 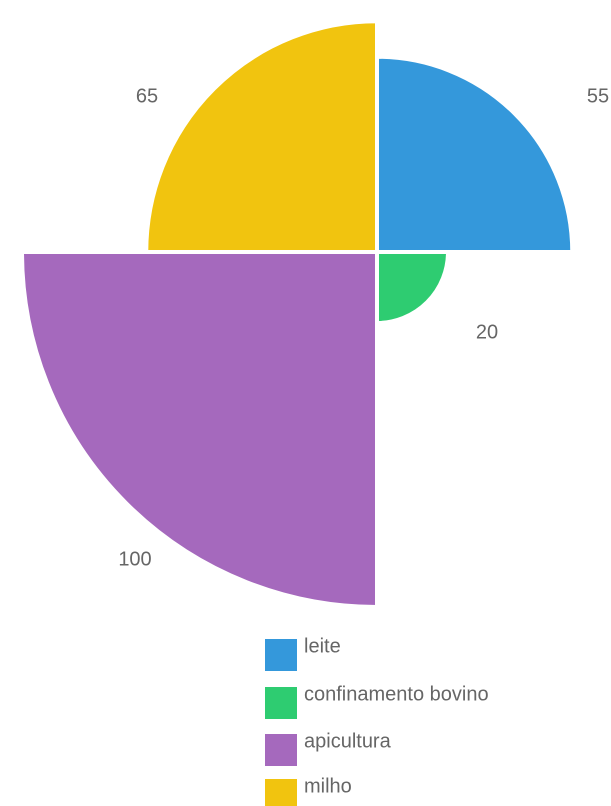 I want to click on data-label: 65, so click(x=147, y=96).